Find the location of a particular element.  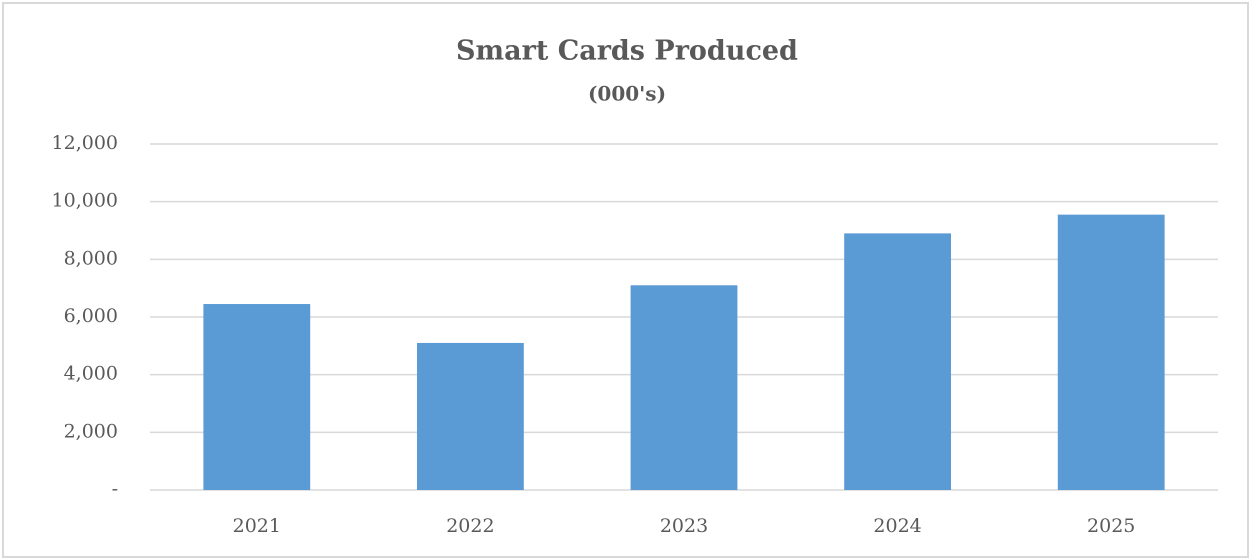

chart-title: Smart Cards Produced is located at coordinates (627, 51).